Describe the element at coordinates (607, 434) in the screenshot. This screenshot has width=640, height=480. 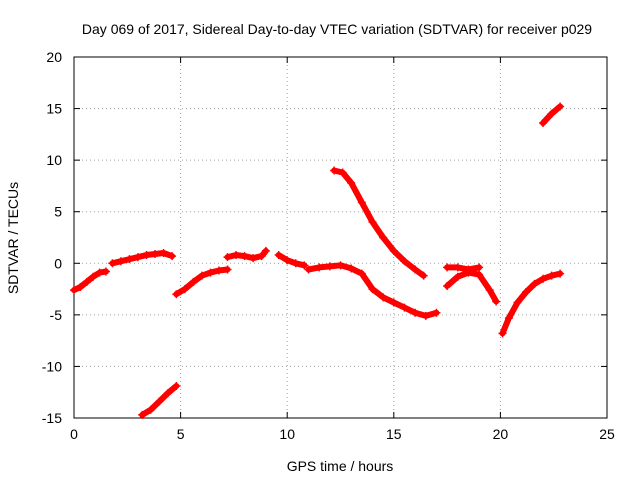
I see `x-tick-label: 25` at that location.